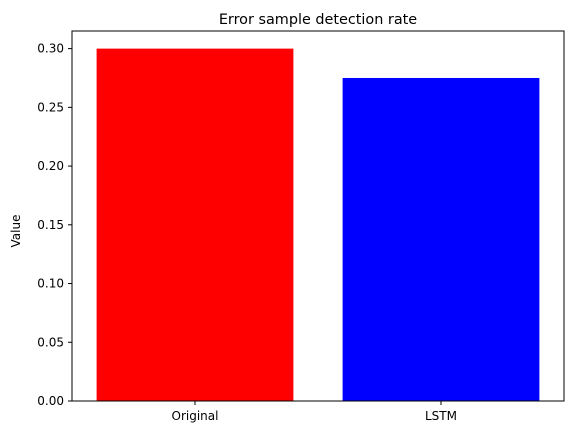 Image resolution: width=576 pixels, height=435 pixels. Describe the element at coordinates (16, 231) in the screenshot. I see `y-axis-label: Value` at that location.